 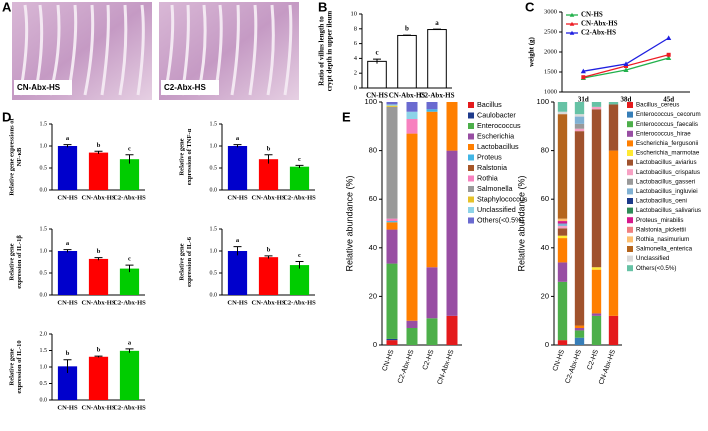 I want to click on legend-label: Lactobacillus, so click(x=498, y=146).